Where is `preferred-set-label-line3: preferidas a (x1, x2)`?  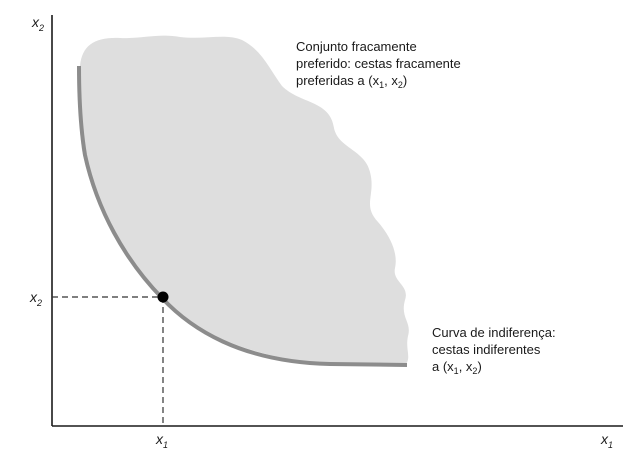
preferred-set-label-line3: preferidas a (x1, x2) is located at coordinates (351, 81).